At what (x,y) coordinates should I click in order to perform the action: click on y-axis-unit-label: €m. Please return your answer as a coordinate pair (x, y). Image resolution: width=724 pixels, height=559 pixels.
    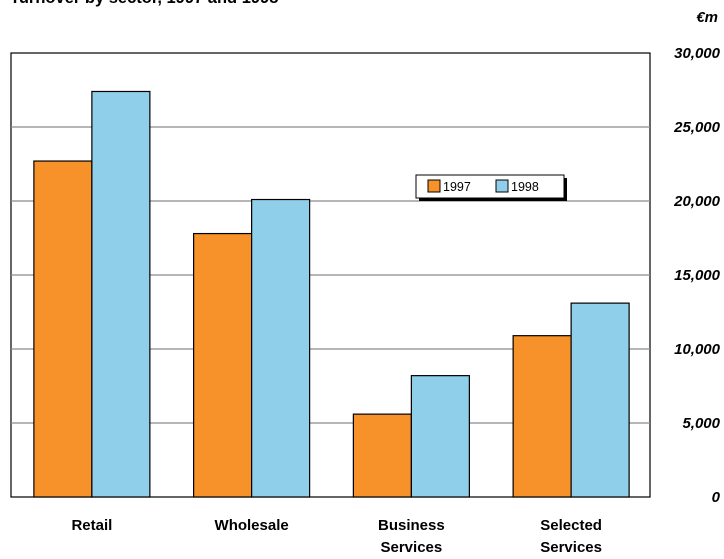
    Looking at the image, I should click on (707, 17).